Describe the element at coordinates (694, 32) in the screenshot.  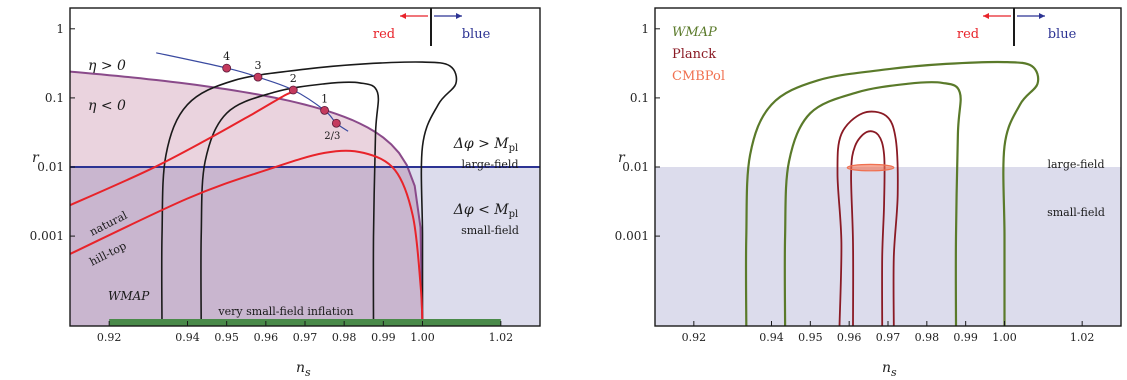
I see `legend-wmap: WMAP` at that location.